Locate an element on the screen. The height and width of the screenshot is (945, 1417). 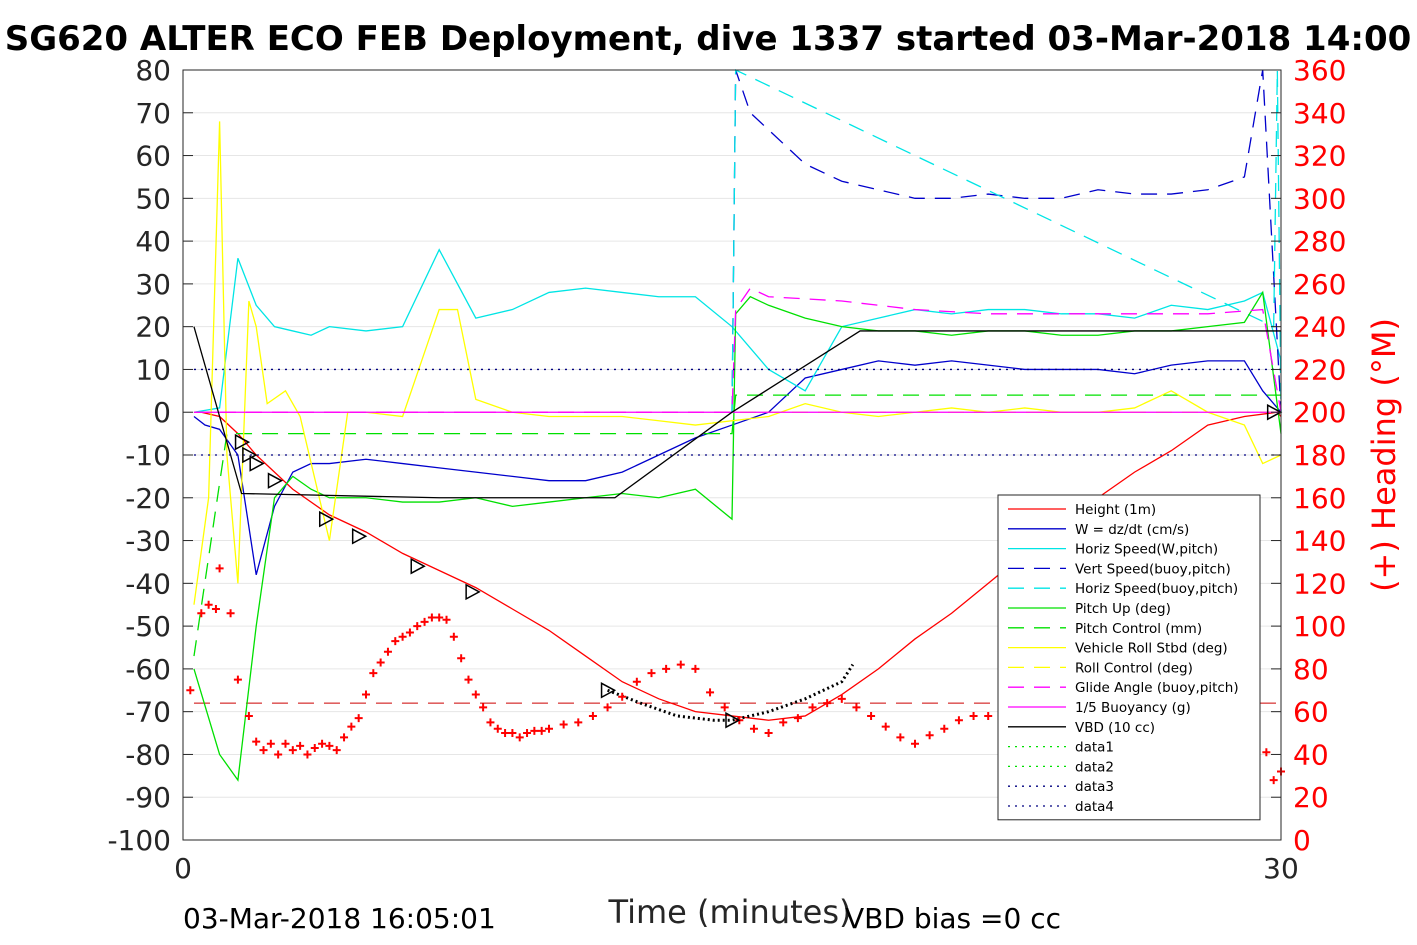
y2-tick-label: 0 is located at coordinates (1302, 840).